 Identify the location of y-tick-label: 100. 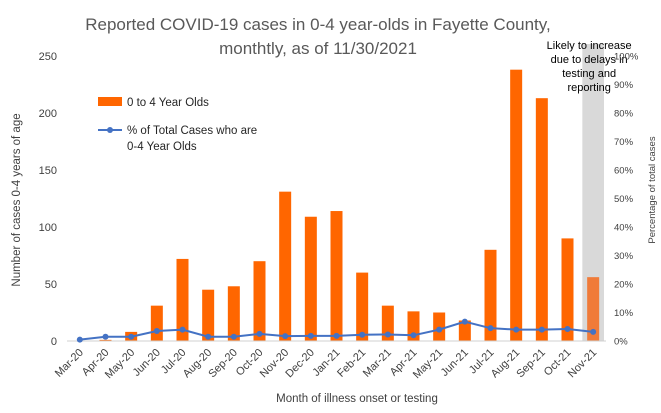
(48, 228).